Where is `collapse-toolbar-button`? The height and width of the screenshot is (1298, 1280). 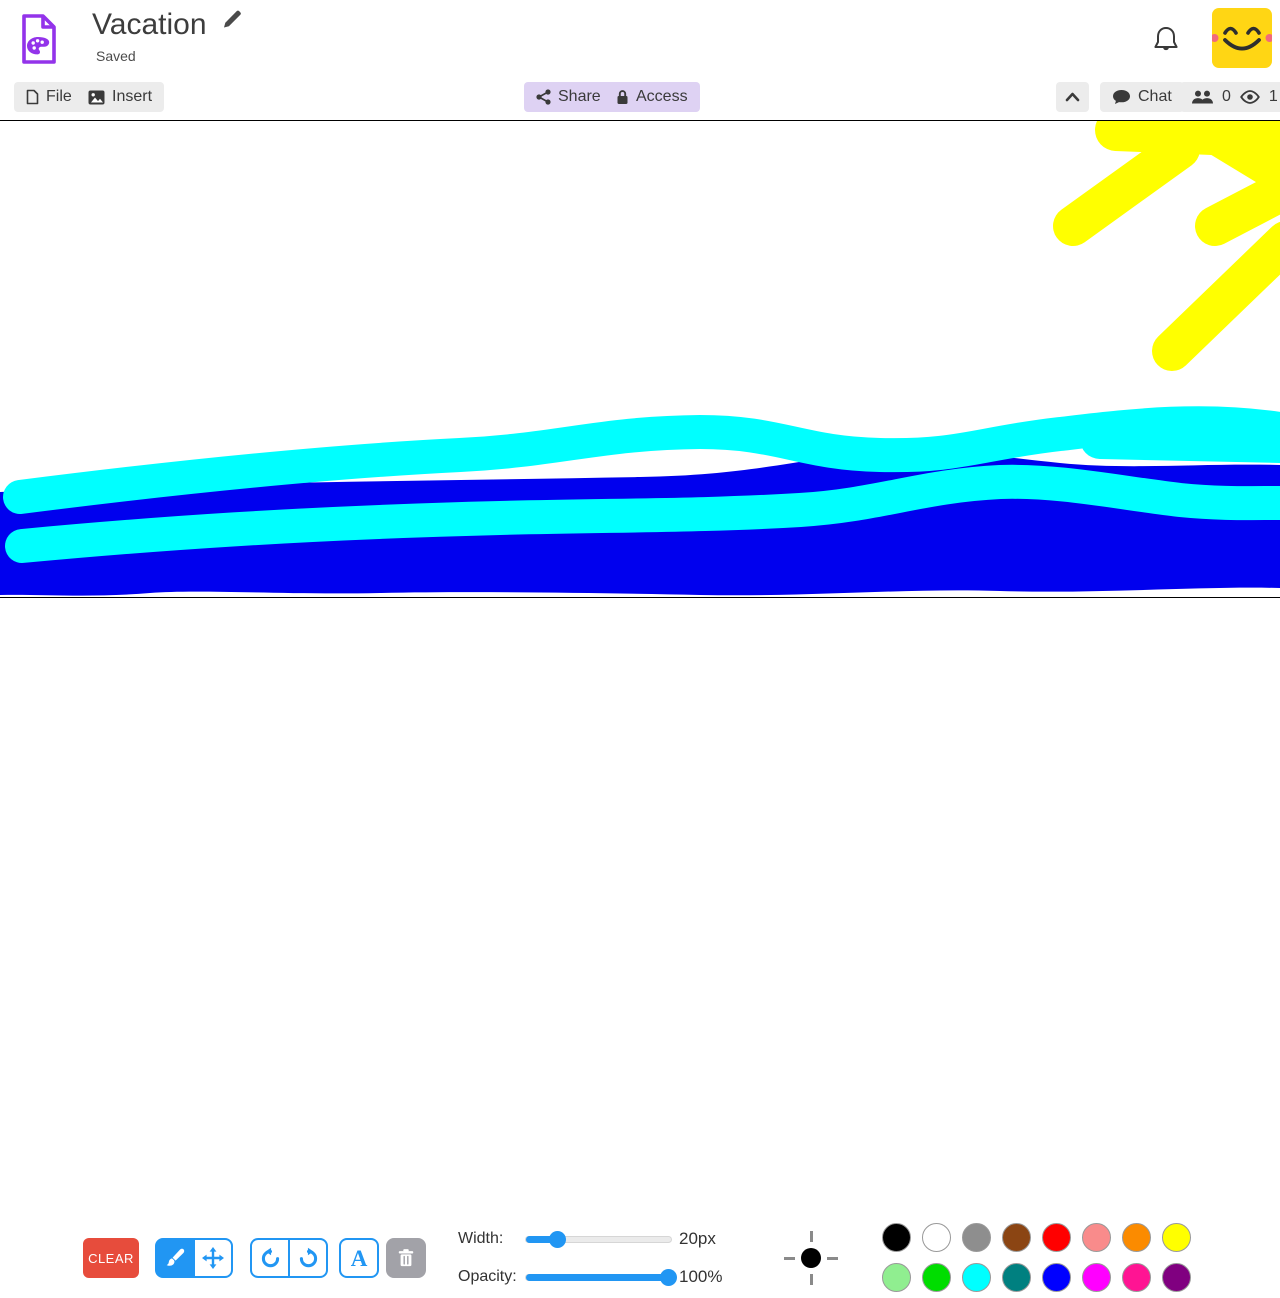
collapse-toolbar-button is located at coordinates (1072, 97).